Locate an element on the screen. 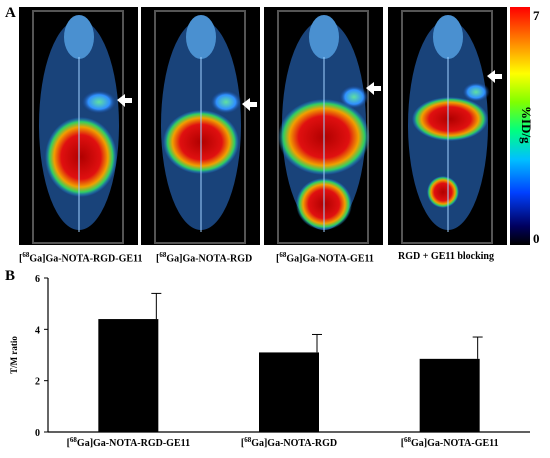 This screenshot has width=550, height=458. x-tick-label: [68Ga]Ga-NOTA-RGD is located at coordinates (289, 442).